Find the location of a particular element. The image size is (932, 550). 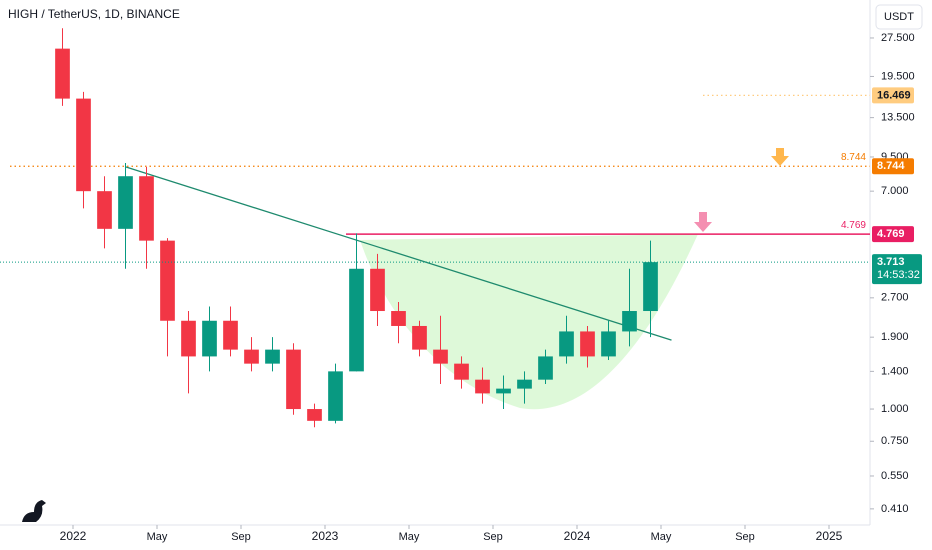

current-price-label: 3.713 is located at coordinates (891, 262).